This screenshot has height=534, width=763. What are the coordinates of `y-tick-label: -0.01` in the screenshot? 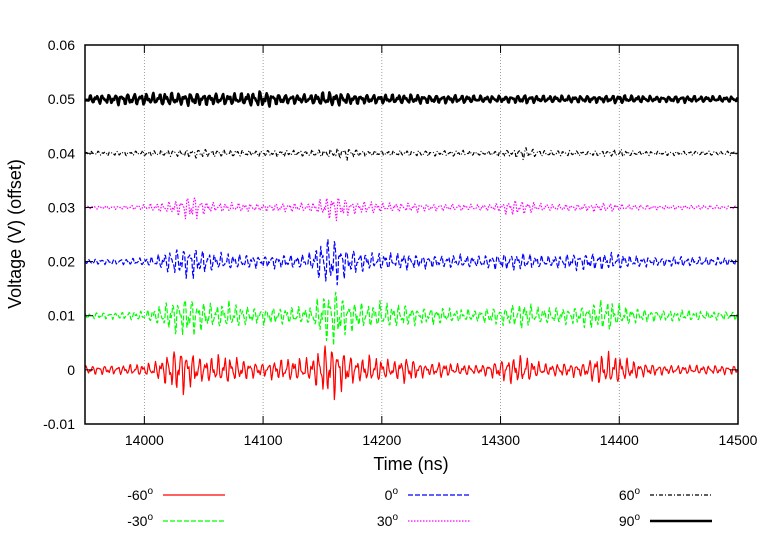 It's located at (59, 424).